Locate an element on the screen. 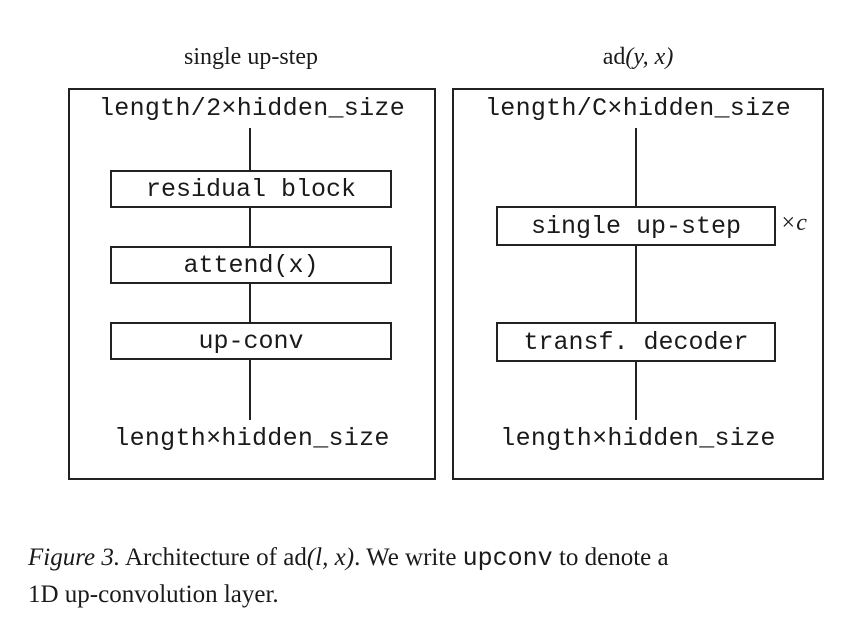 The image size is (858, 640). right-connector-middle is located at coordinates (636, 285).